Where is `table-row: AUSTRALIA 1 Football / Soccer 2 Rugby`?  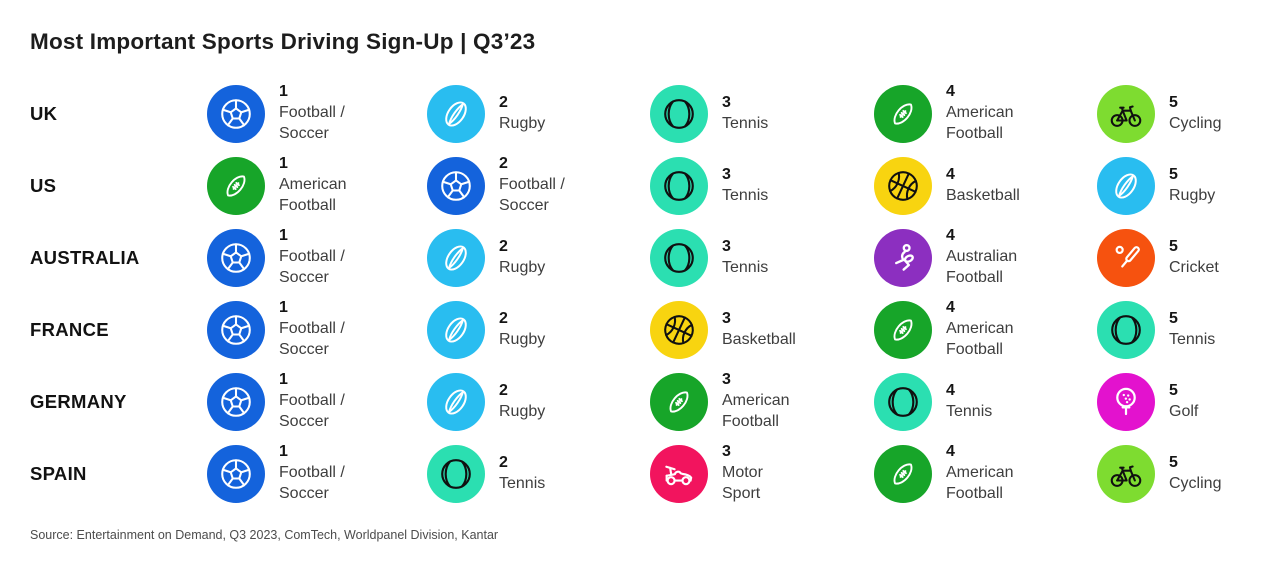 table-row: AUSTRALIA 1 Football / Soccer 2 Rugby is located at coordinates (655, 258).